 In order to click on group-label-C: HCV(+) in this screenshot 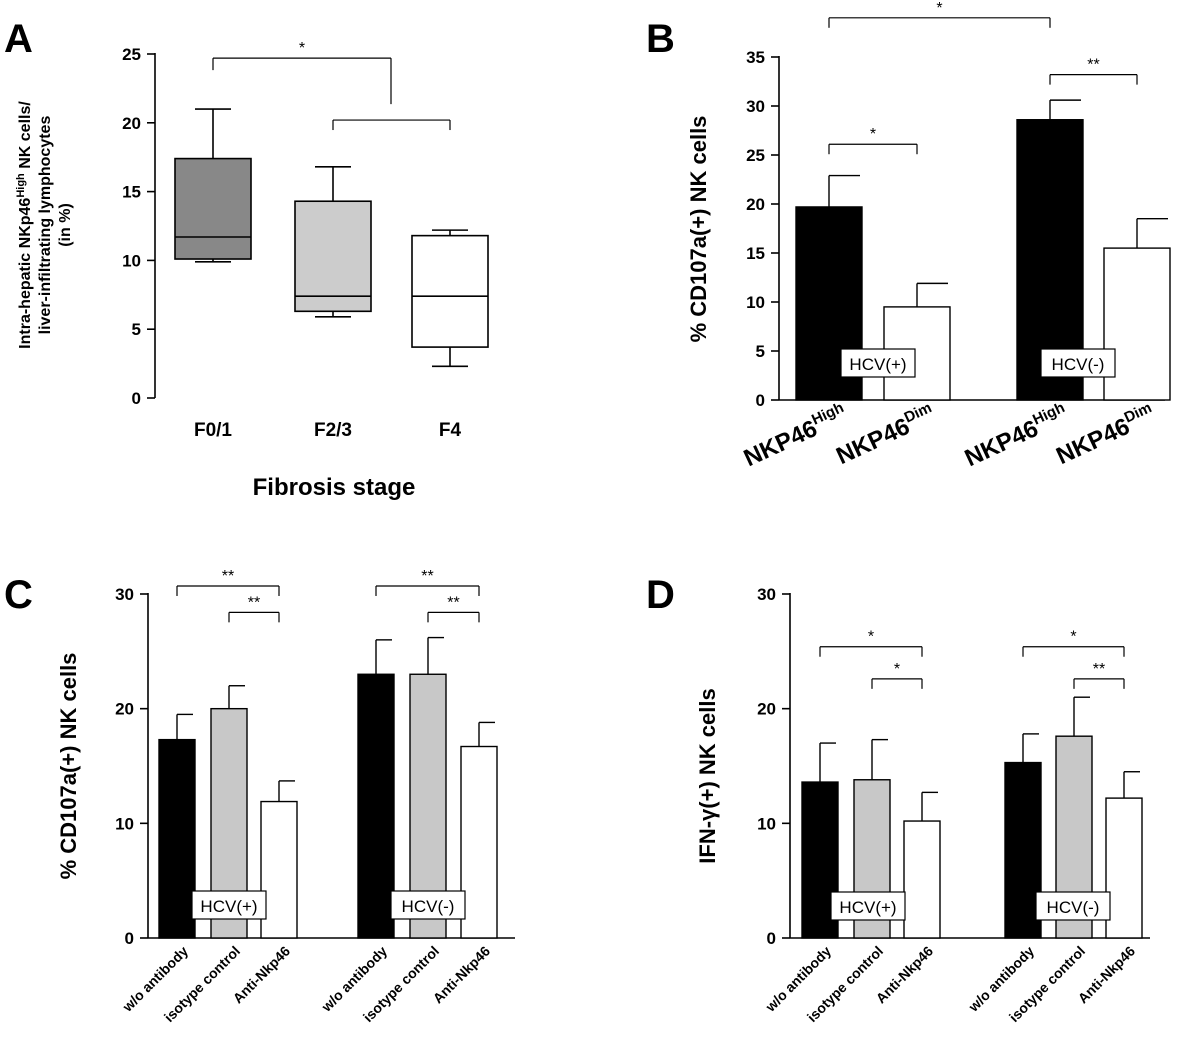, I will do `click(228, 906)`.